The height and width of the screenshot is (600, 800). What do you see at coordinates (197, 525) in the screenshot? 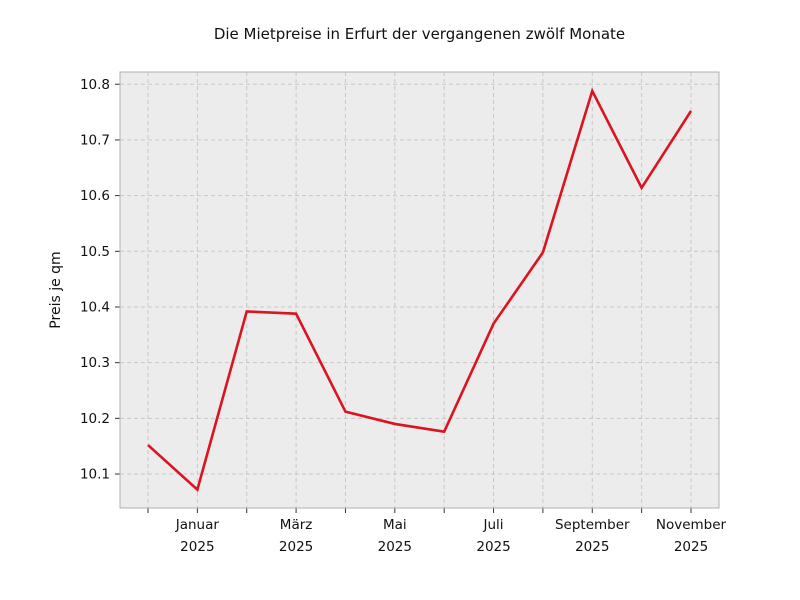
I see `x-tick-label-month: Januar` at bounding box center [197, 525].